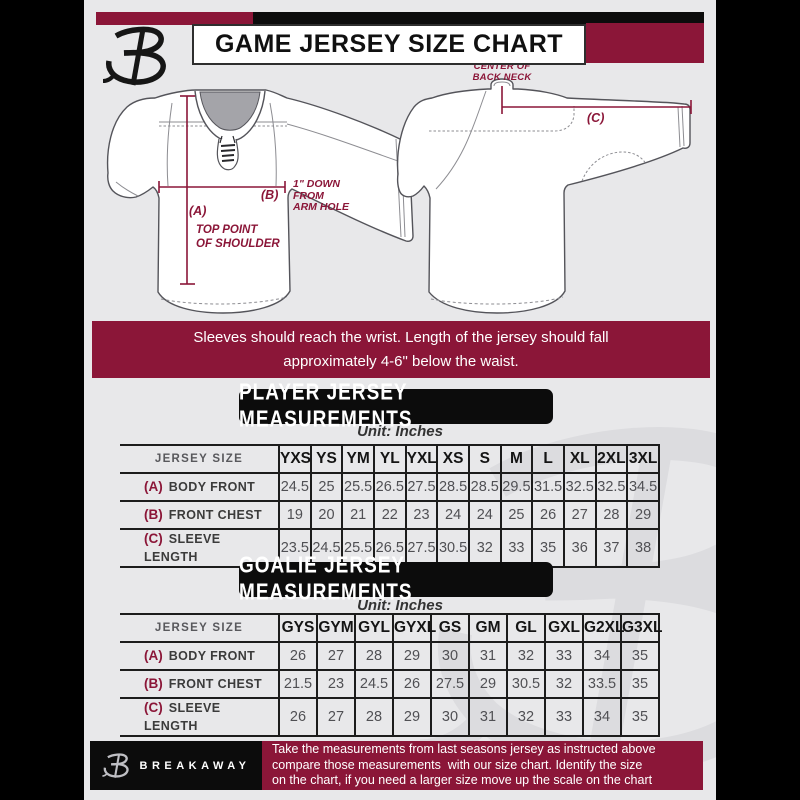 Image resolution: width=800 pixels, height=800 pixels. I want to click on size-header-cell: GS, so click(450, 628).